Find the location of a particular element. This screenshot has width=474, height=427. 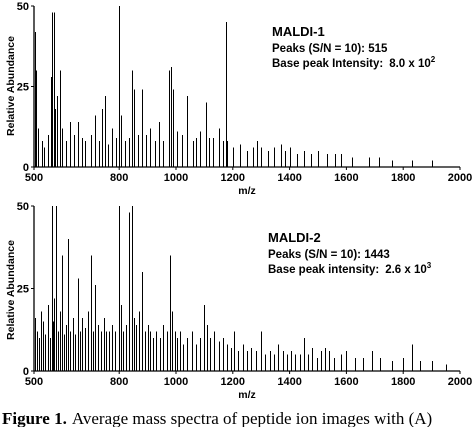

annotation-intensity-label: Base peak Intensity: is located at coordinates (327, 64).